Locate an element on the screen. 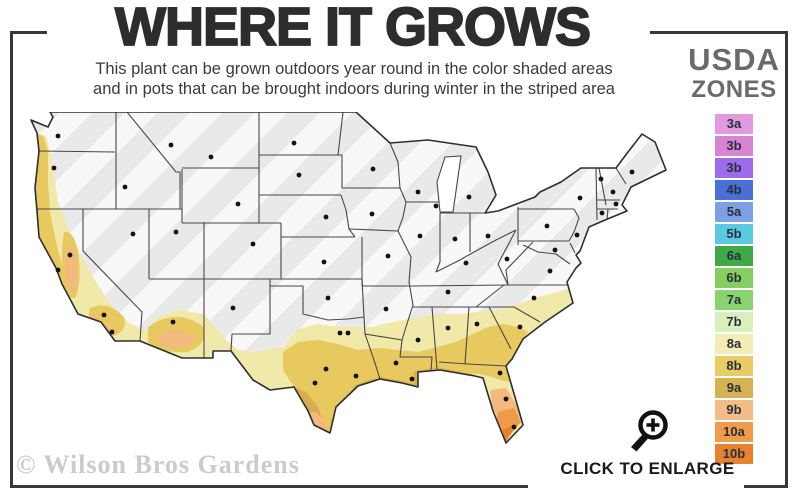 The height and width of the screenshot is (500, 800). zone-chip-8b: 8b is located at coordinates (734, 366).